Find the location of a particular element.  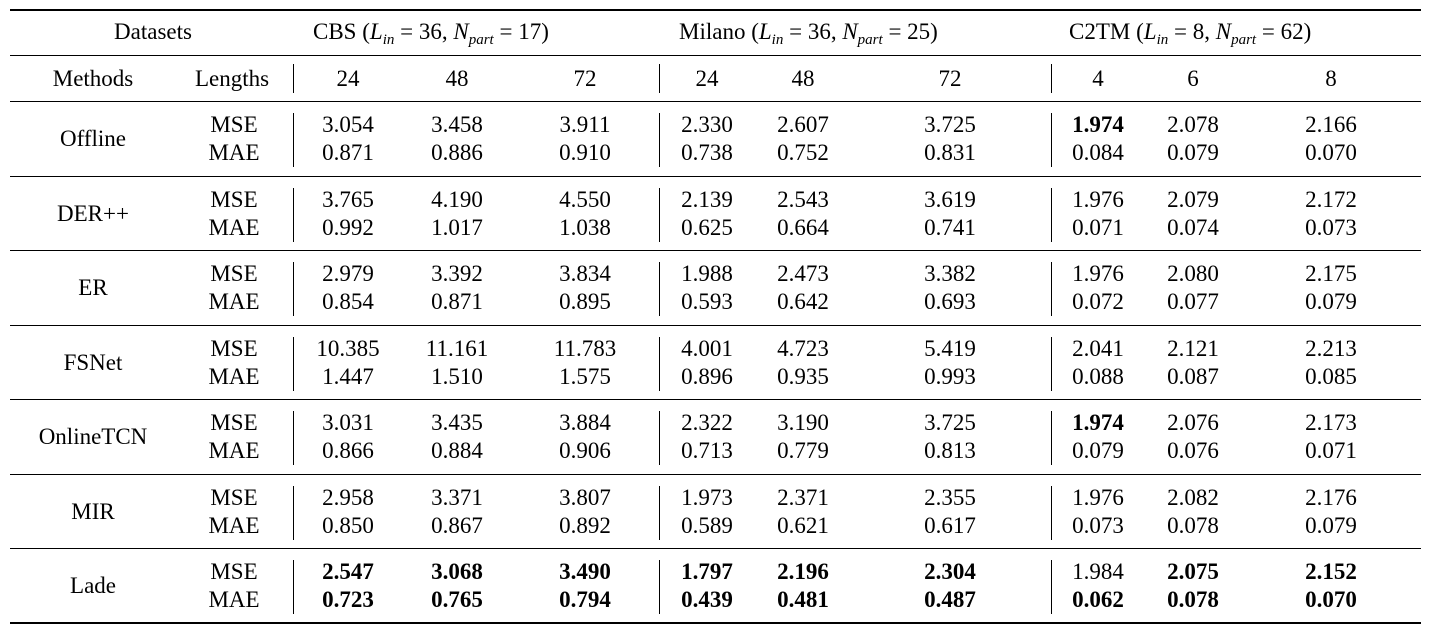

table-cell: 2.473 is located at coordinates (803, 273).